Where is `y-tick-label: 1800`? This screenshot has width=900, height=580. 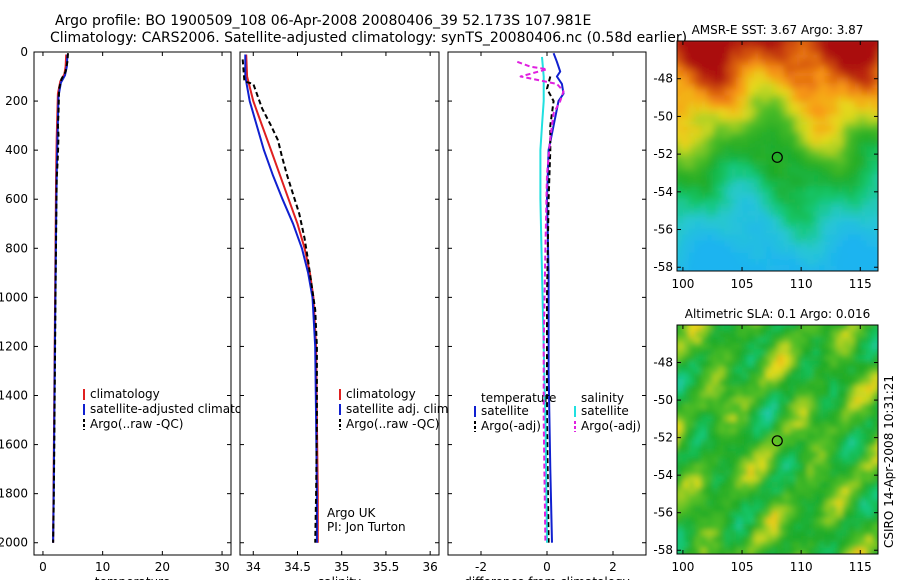 y-tick-label: 1800 is located at coordinates (14, 494).